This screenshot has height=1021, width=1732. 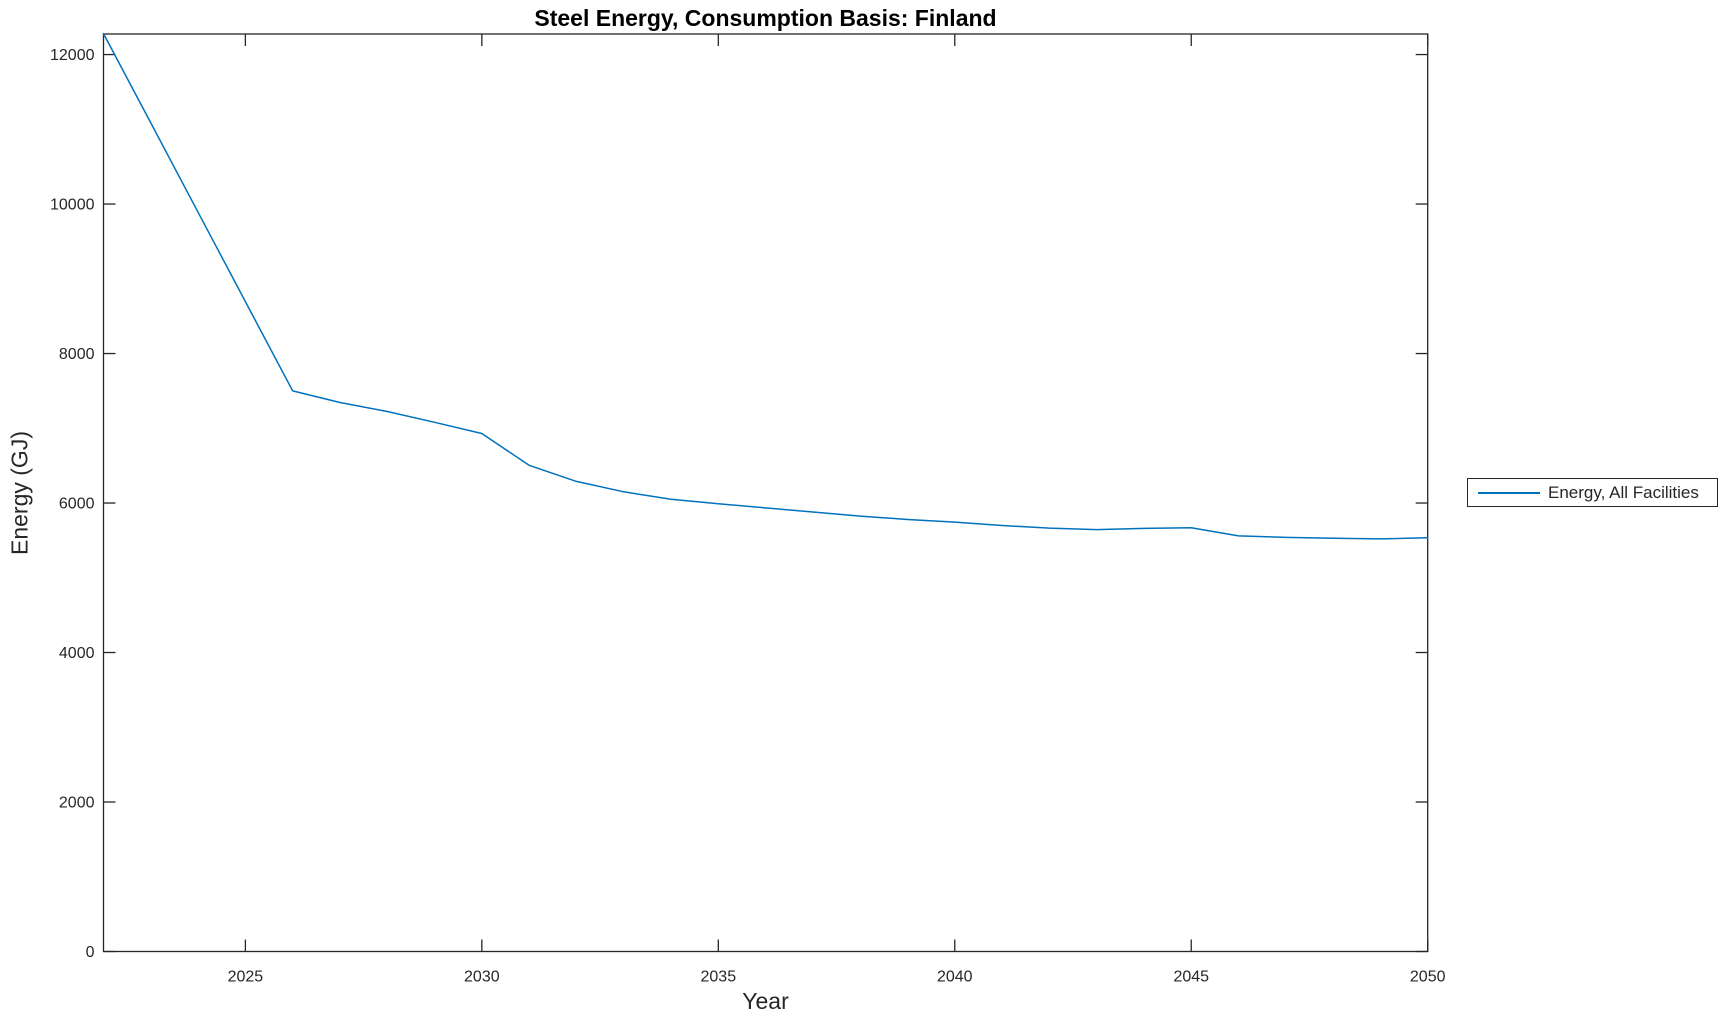 I want to click on y-tick-label: 0, so click(x=90, y=952).